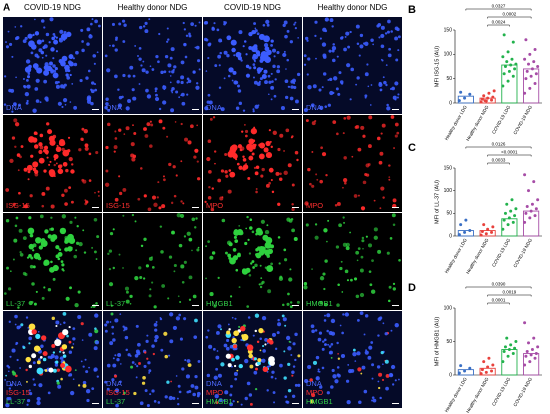 The height and width of the screenshot is (414, 550). What do you see at coordinates (152, 261) in the screenshot?
I see `micrograph` at bounding box center [152, 261].